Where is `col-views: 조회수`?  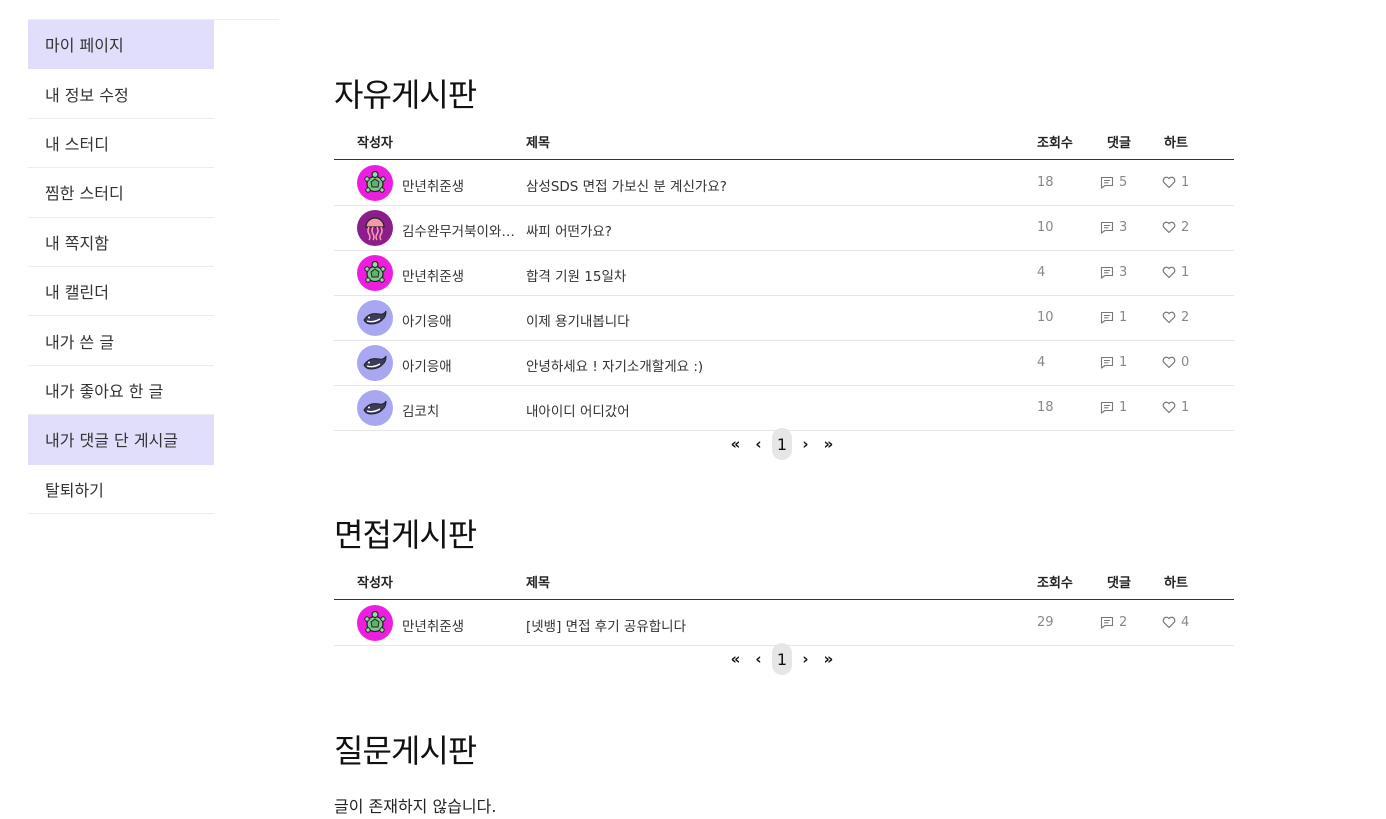 col-views: 조회수 is located at coordinates (1055, 143).